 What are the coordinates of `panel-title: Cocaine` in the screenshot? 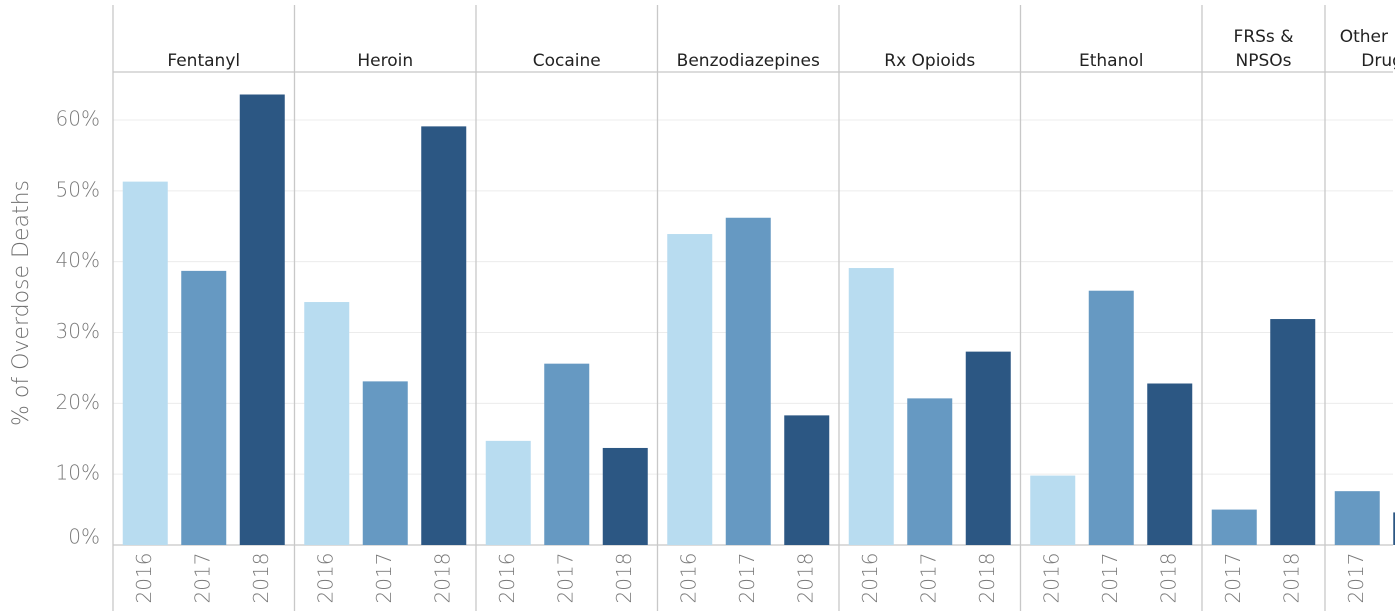 It's located at (567, 61).